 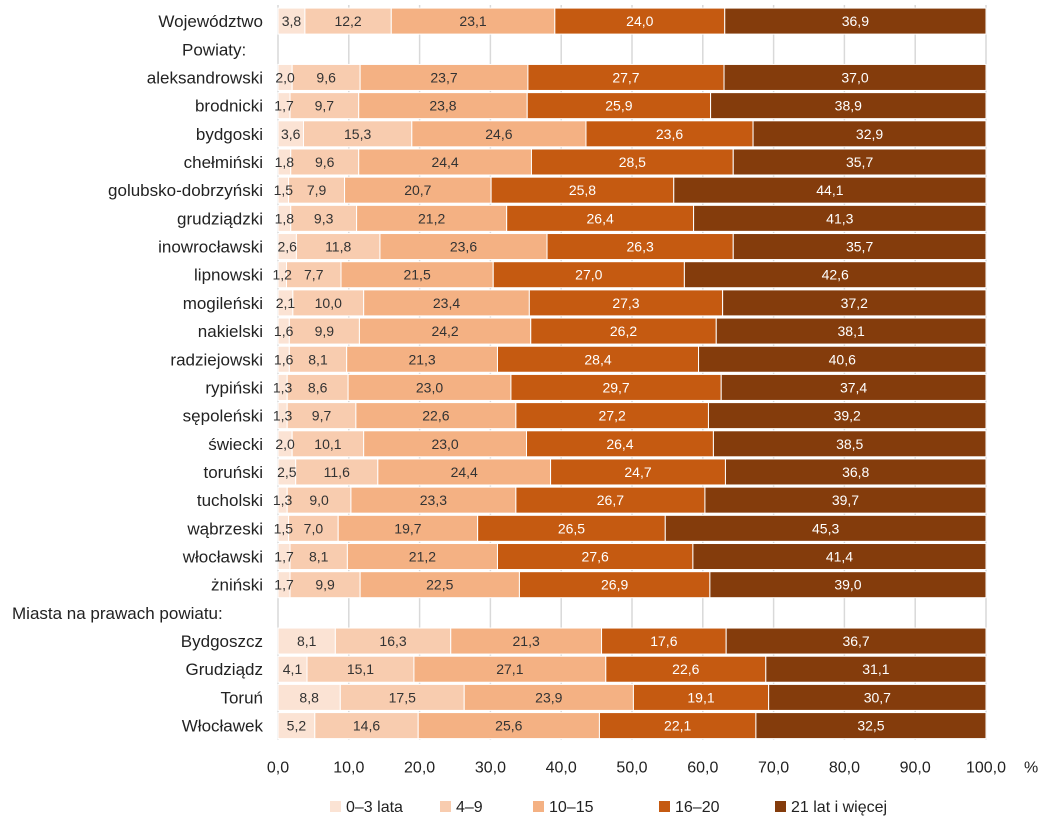 I want to click on data-label: 5,2, so click(x=297, y=726).